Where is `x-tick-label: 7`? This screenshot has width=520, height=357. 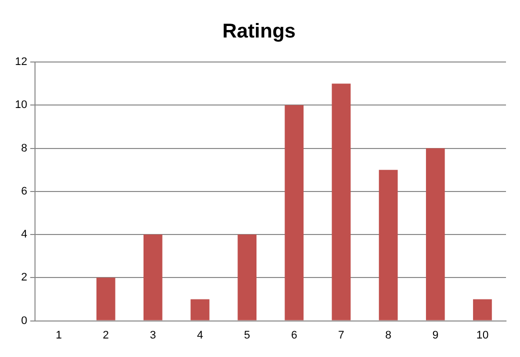
x-tick-label: 7 is located at coordinates (341, 335).